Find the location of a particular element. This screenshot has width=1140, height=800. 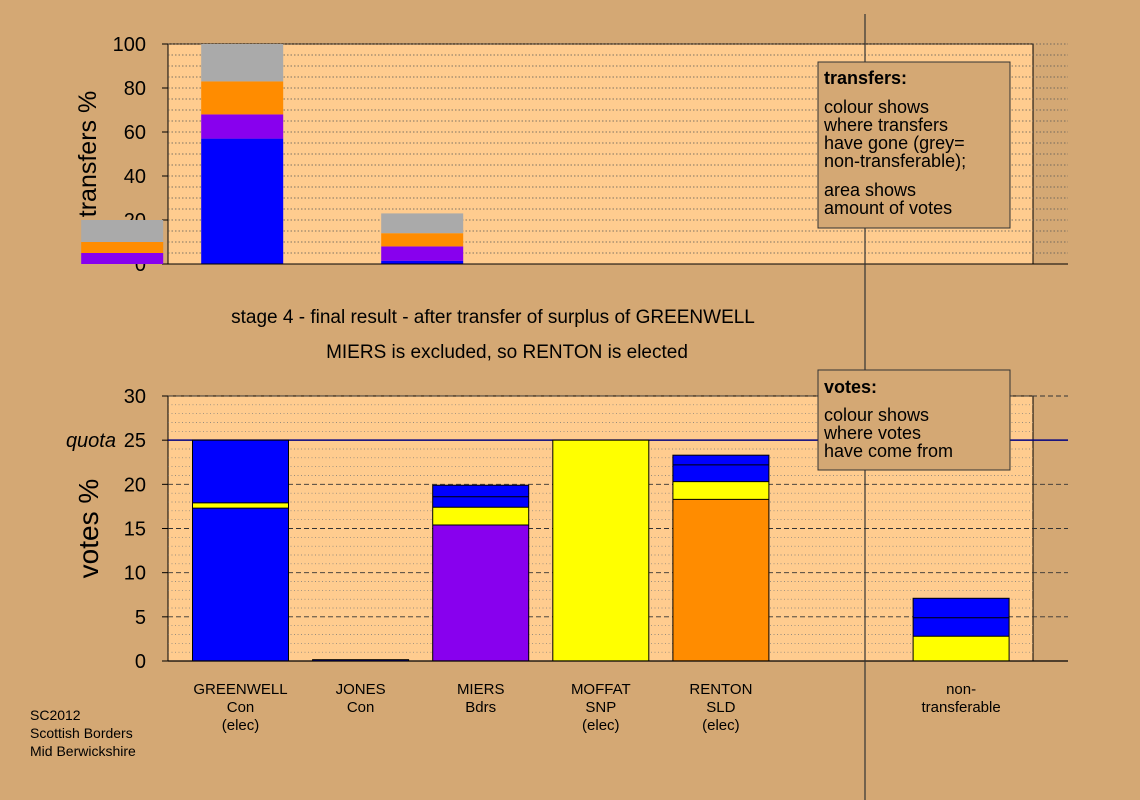

transfers-legend-text: have gone (grey= is located at coordinates (894, 143).